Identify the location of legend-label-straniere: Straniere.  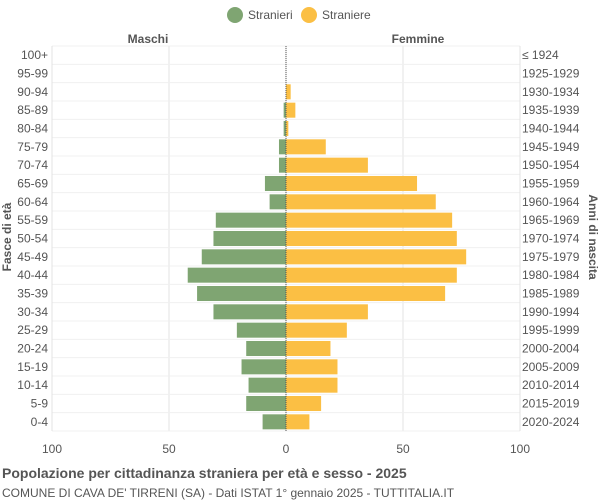
(346, 15).